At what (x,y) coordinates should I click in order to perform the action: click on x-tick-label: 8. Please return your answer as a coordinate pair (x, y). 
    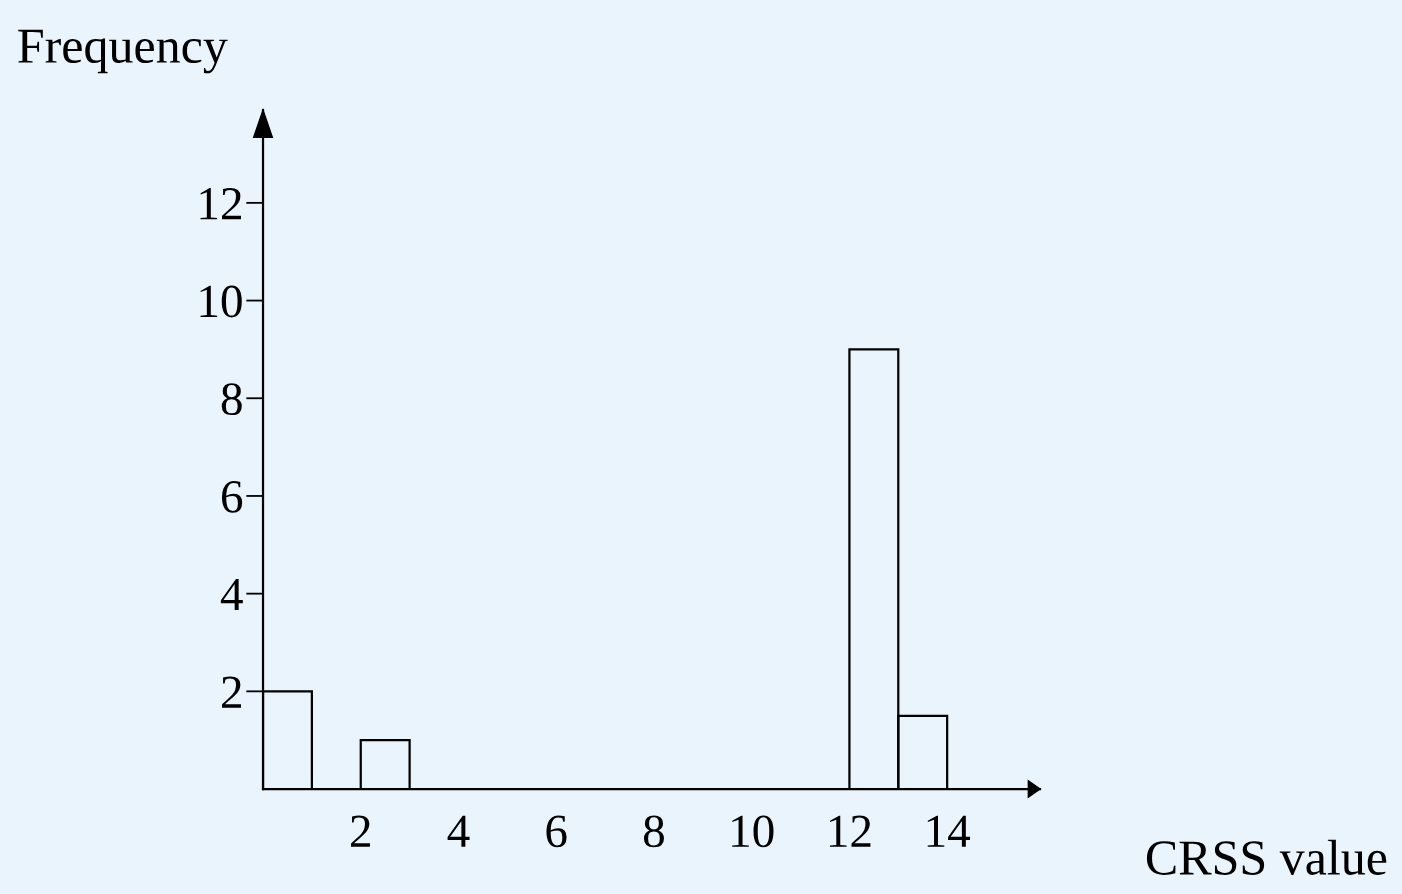
    Looking at the image, I should click on (653, 831).